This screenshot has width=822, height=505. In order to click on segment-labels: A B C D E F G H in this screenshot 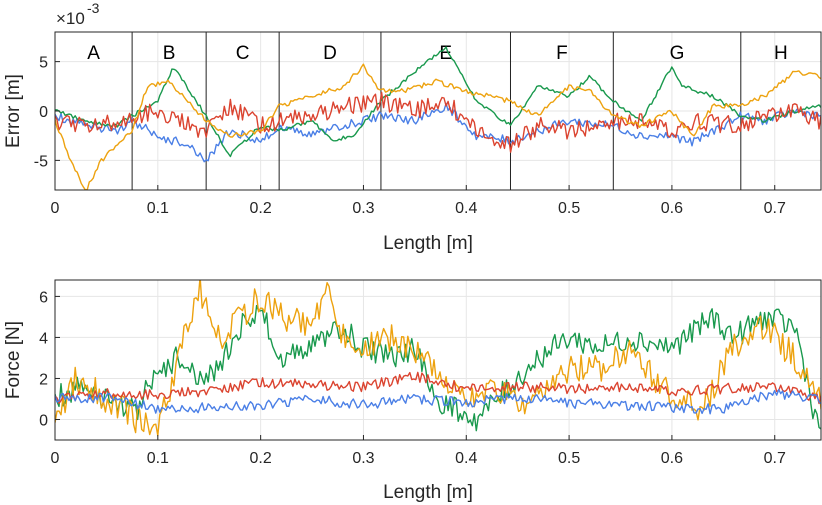, I will do `click(437, 53)`.